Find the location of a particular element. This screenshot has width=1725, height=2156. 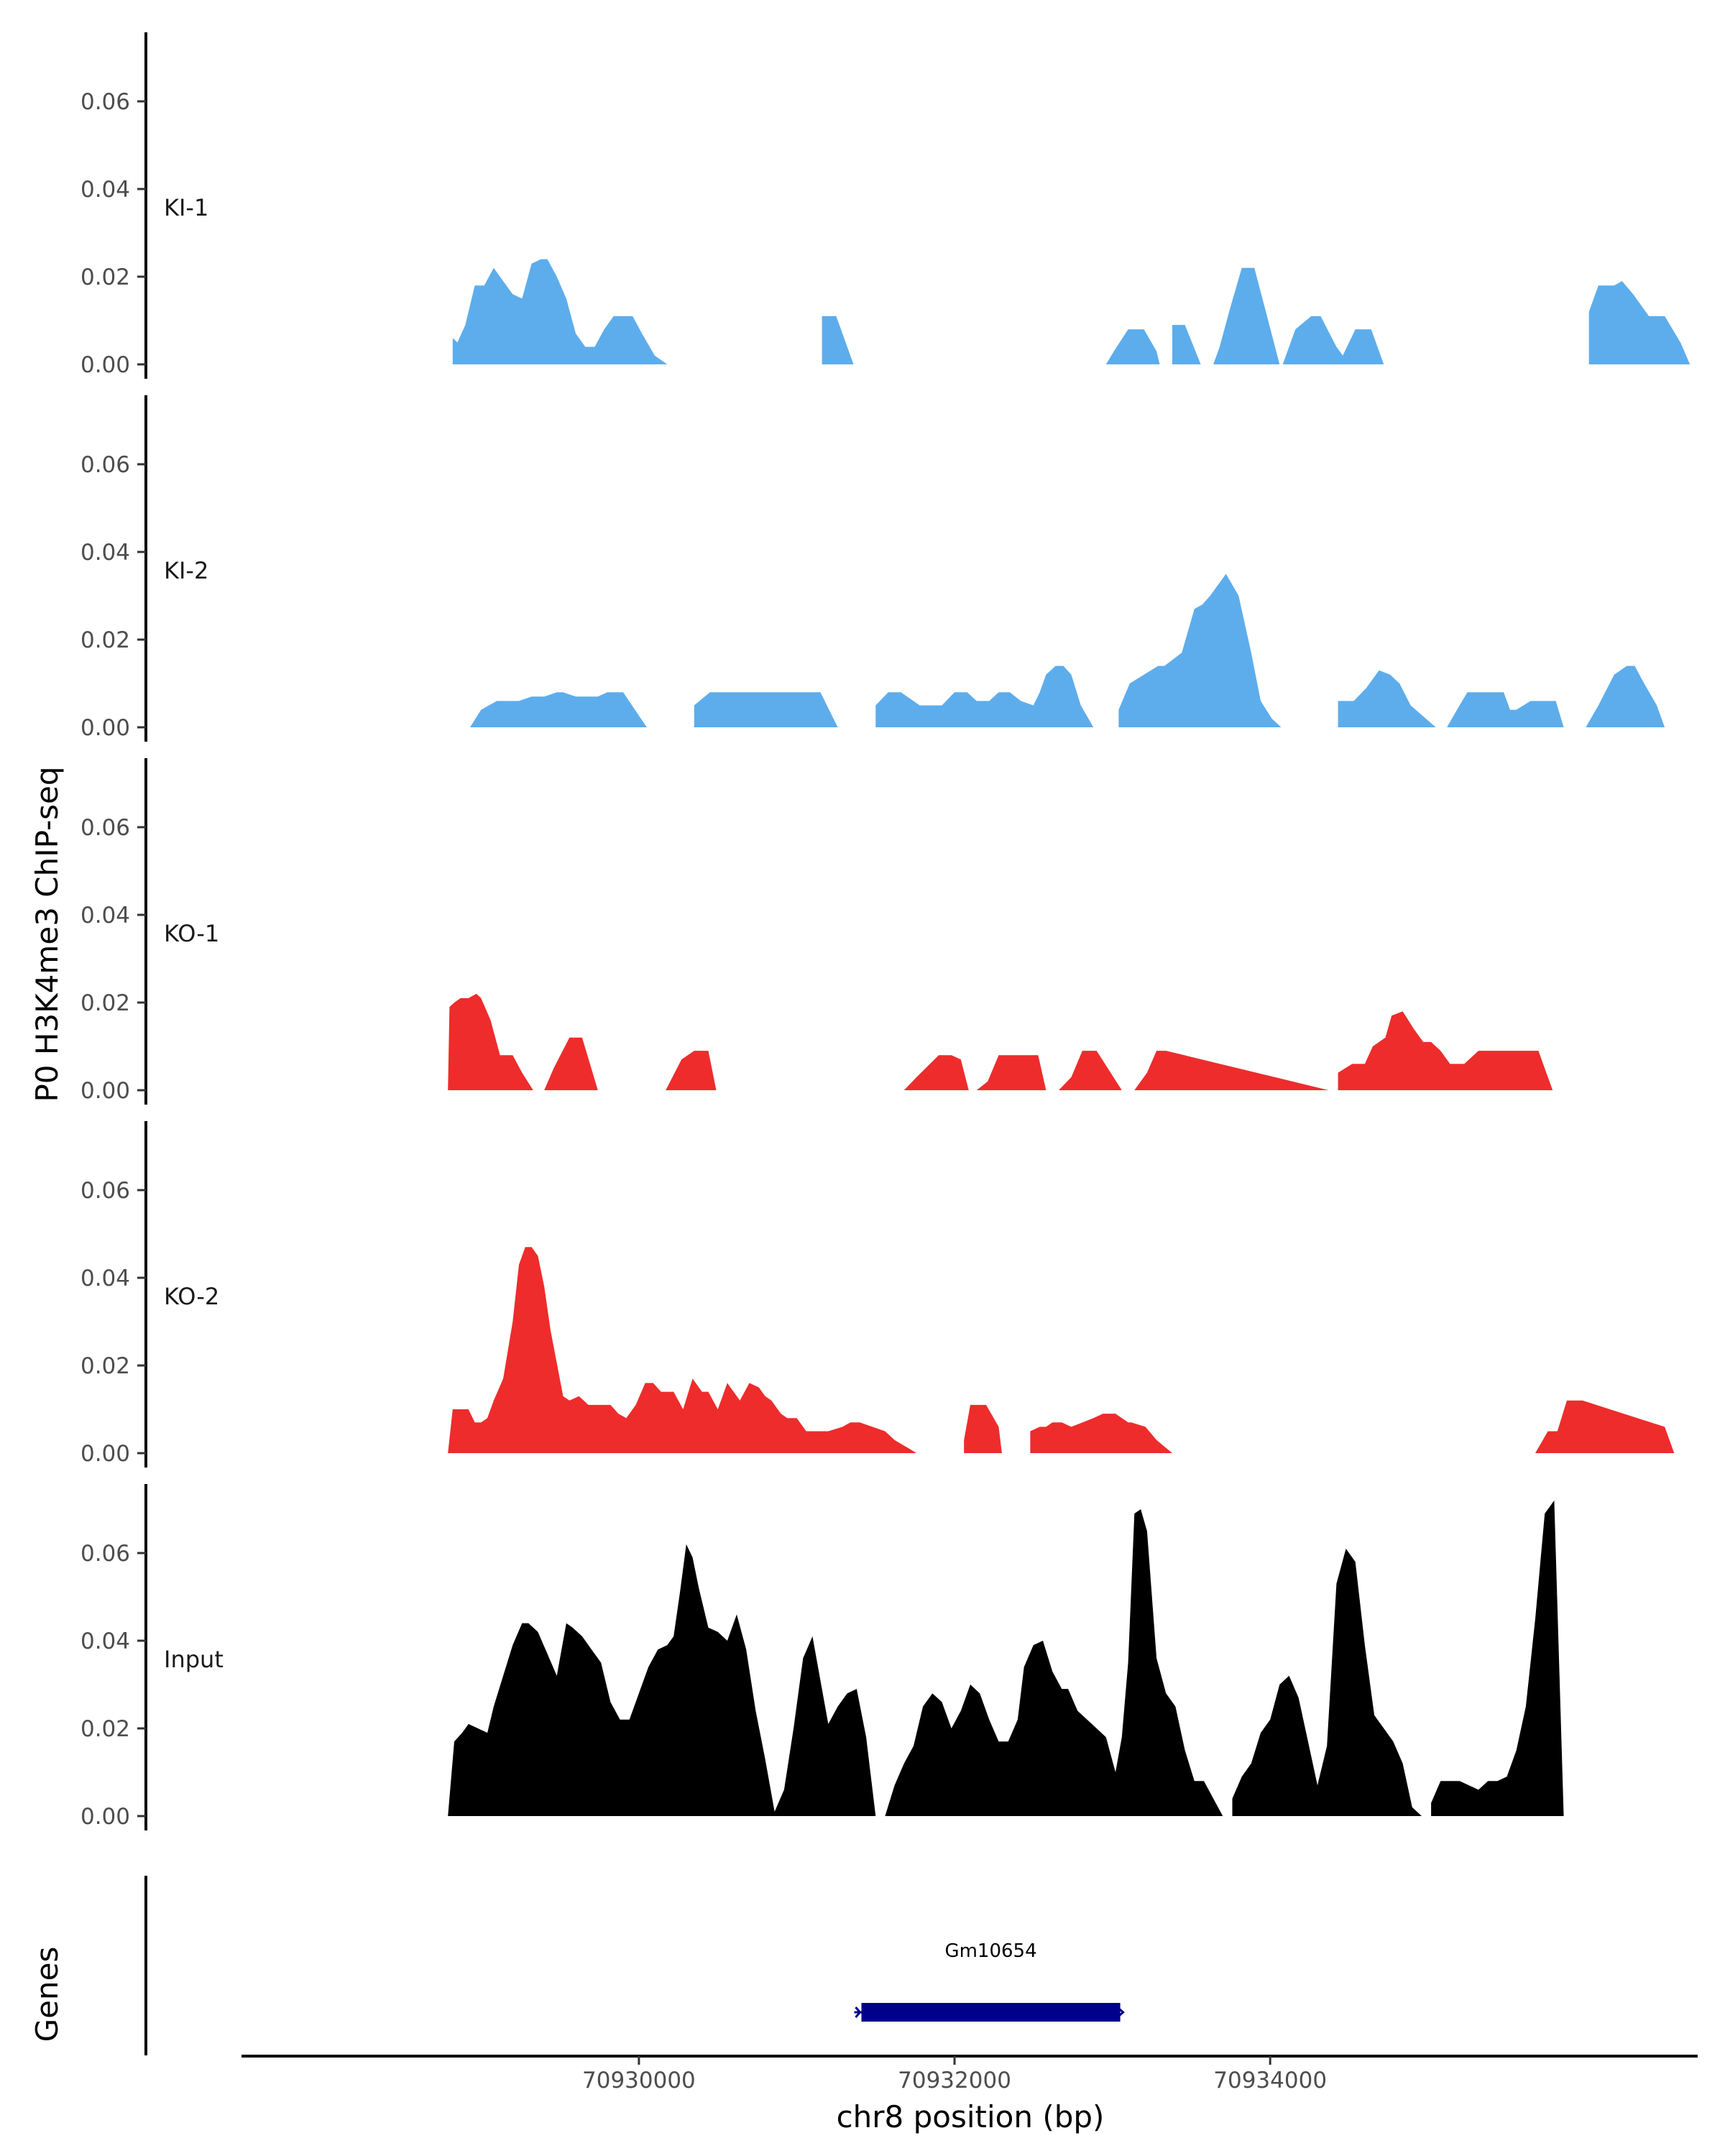

x-tick-label: 70934000 is located at coordinates (1270, 2080).